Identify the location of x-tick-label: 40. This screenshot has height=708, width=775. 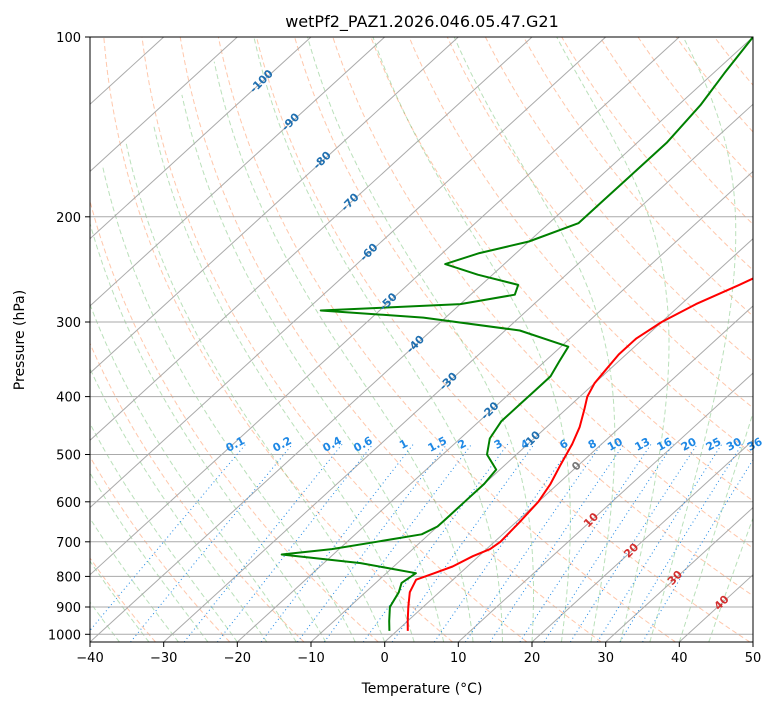
(679, 658).